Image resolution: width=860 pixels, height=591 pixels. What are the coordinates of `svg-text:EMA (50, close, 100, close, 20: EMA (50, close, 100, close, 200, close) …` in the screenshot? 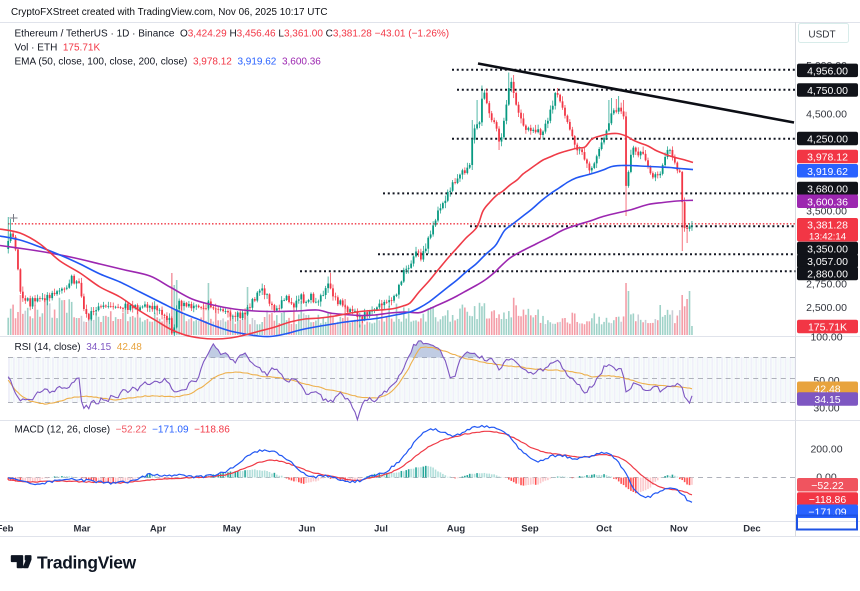 It's located at (168, 62).